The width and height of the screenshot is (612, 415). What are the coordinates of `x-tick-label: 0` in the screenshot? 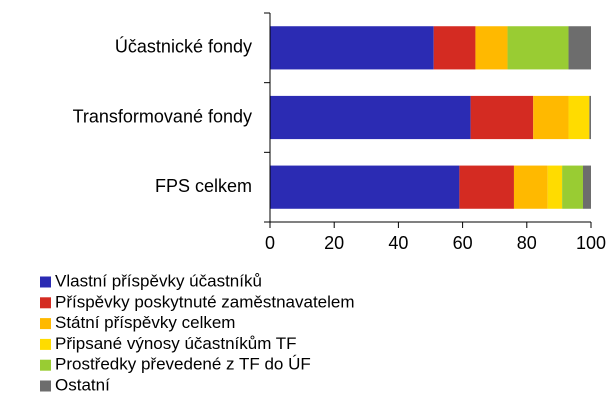 It's located at (270, 243).